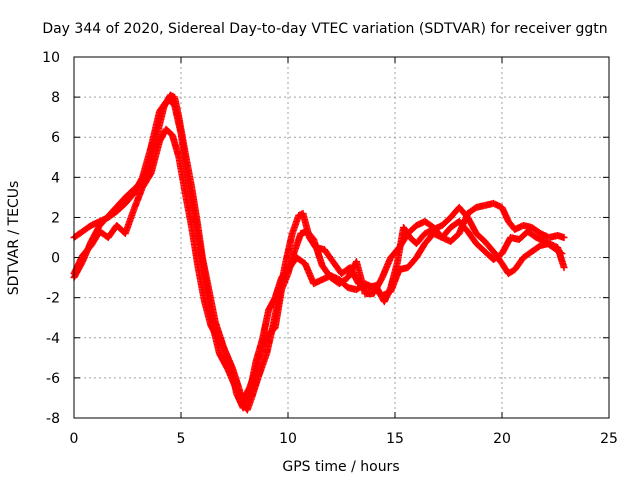  What do you see at coordinates (181, 439) in the screenshot?
I see `x-tick-label: 5` at bounding box center [181, 439].